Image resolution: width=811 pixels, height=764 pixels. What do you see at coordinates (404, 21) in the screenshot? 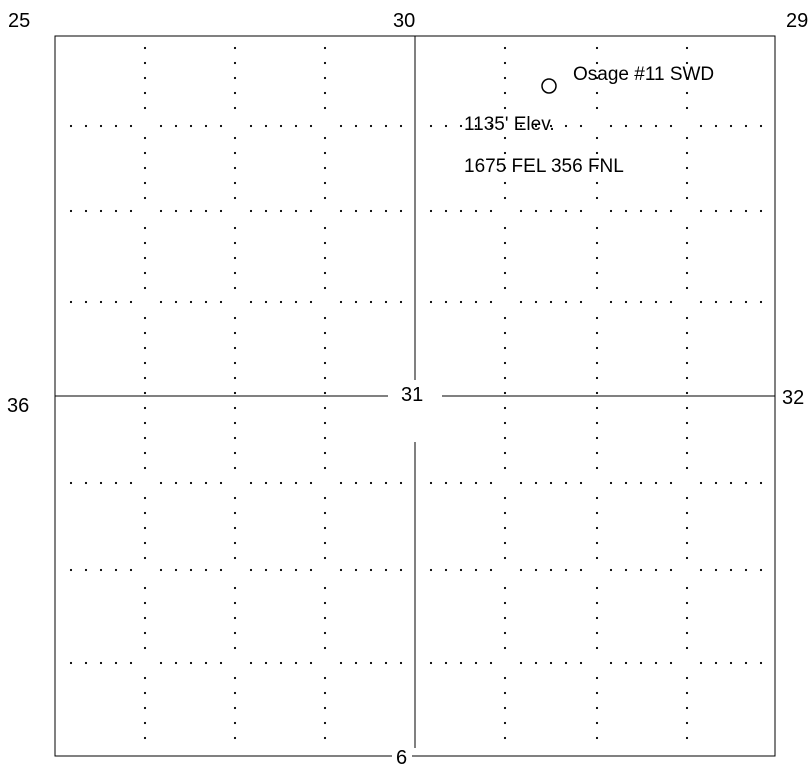
I see `section-label-top-center: 30` at bounding box center [404, 21].